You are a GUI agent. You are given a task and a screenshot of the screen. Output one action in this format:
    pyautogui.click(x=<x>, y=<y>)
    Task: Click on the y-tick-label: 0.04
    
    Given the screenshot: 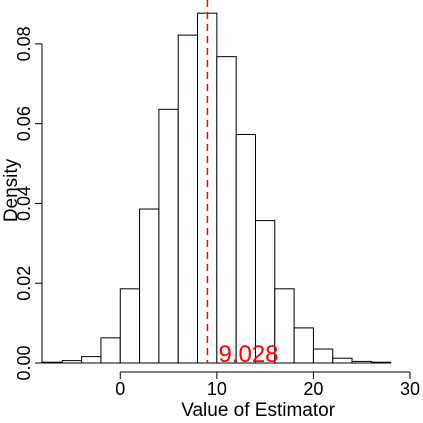 What is the action you would take?
    pyautogui.click(x=24, y=203)
    